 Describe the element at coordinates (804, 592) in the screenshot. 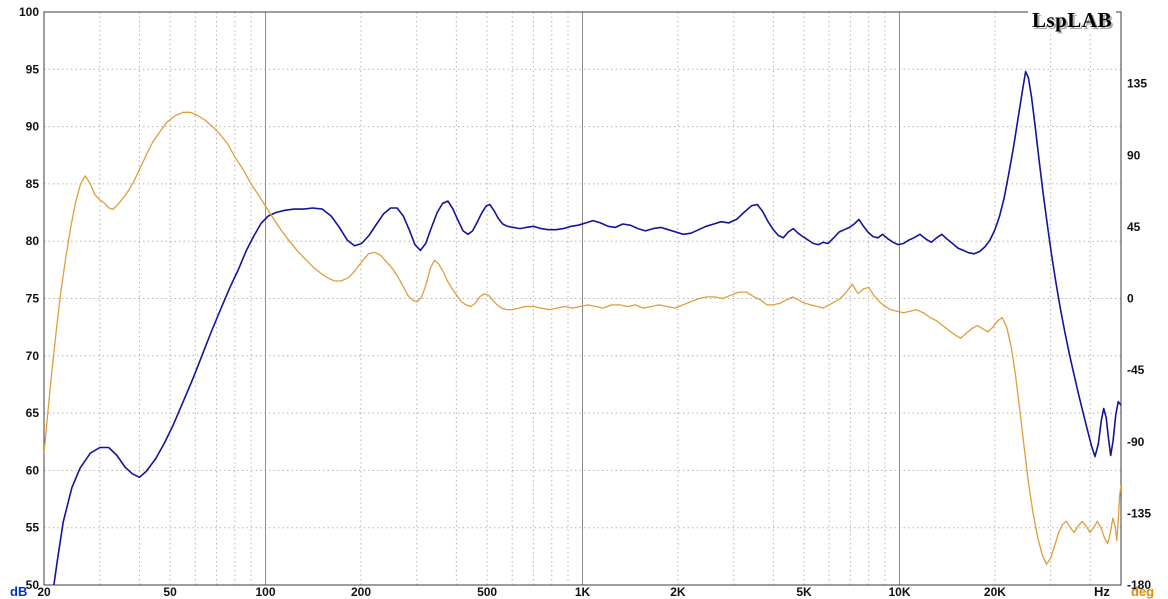

I see `x-tick-label: 5K` at that location.